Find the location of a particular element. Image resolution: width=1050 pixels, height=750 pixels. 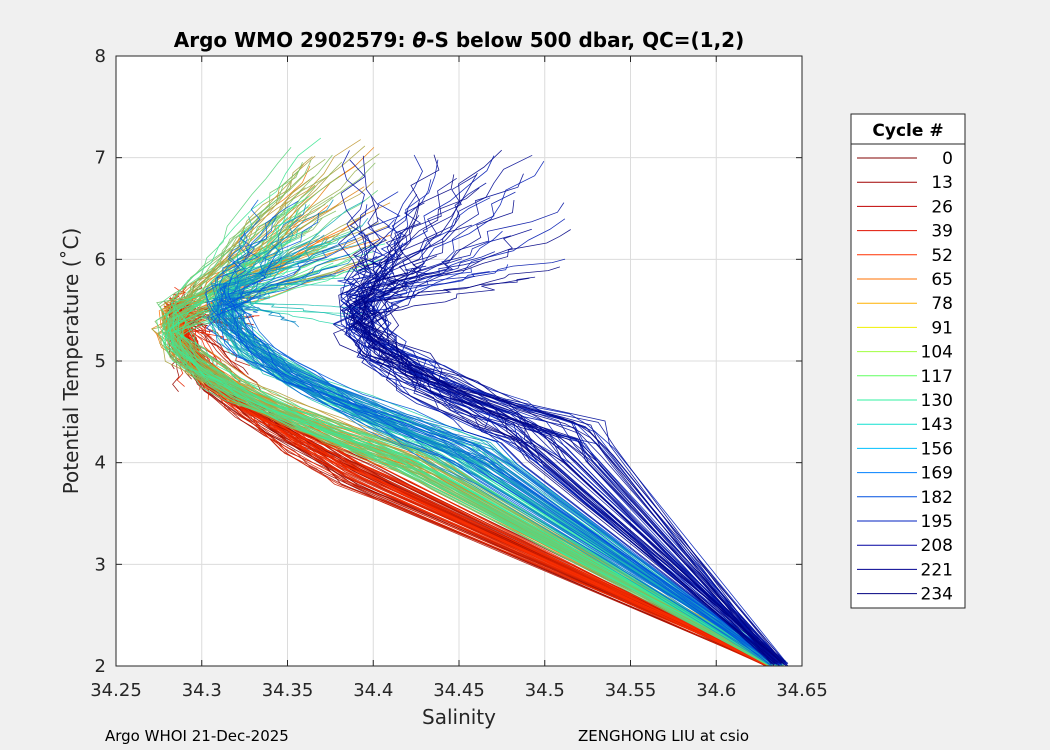

x-tick-label: 34.3 is located at coordinates (202, 690).